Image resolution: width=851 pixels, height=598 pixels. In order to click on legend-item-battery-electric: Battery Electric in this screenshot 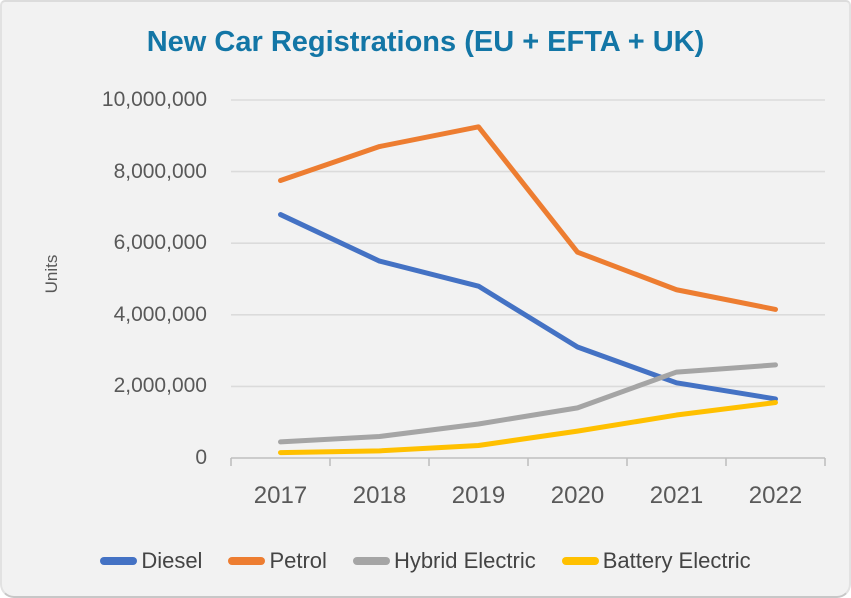, I will do `click(656, 561)`.